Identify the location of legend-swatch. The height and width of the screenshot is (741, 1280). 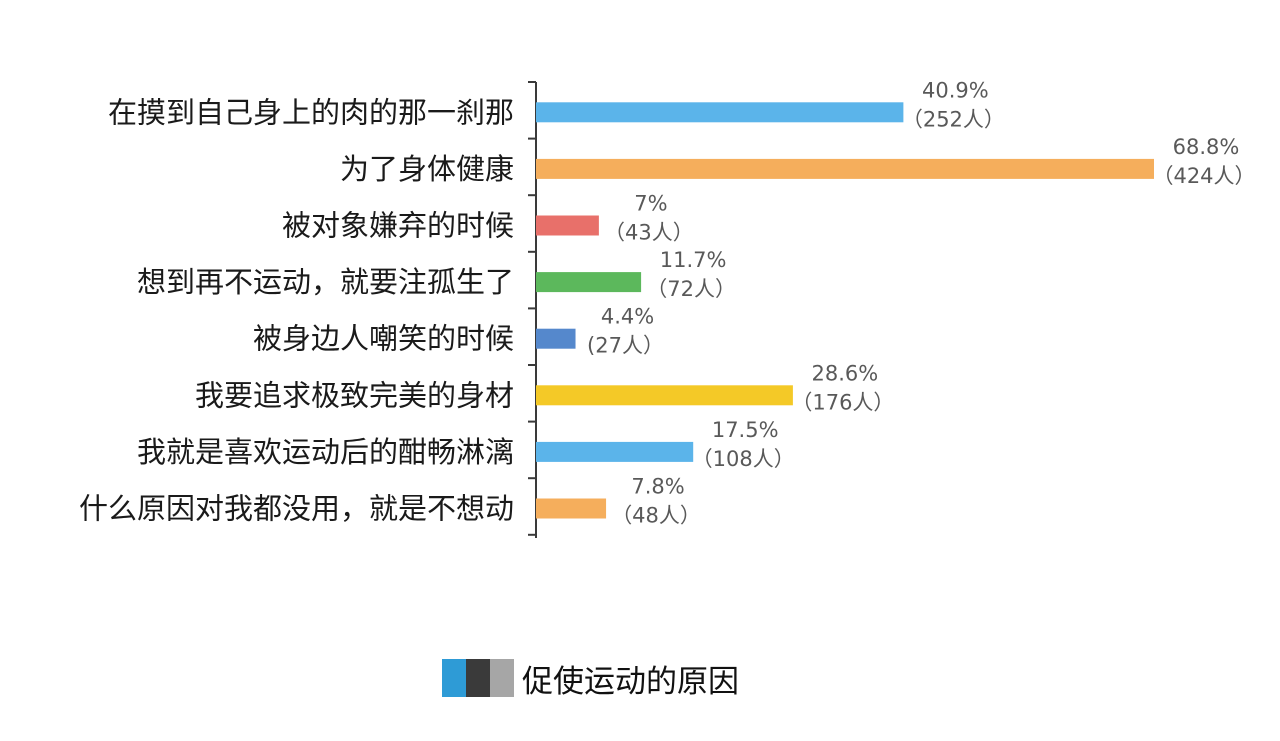
(478, 678).